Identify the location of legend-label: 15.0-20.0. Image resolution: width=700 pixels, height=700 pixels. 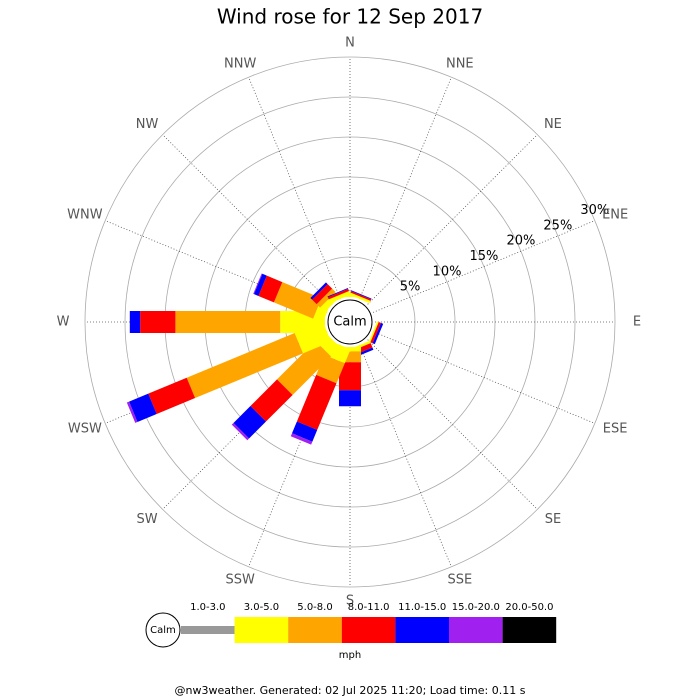
(476, 607).